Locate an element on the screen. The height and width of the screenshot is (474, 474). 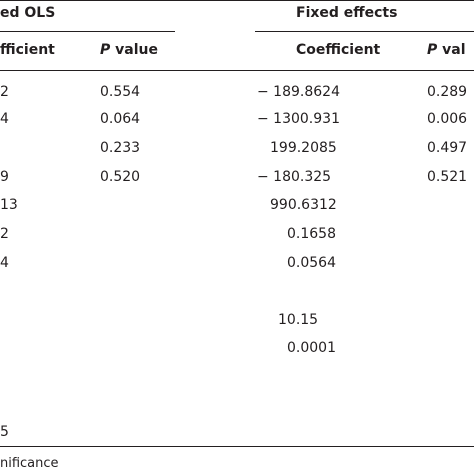
ols-p-value-cell: 0.233 is located at coordinates (120, 148).